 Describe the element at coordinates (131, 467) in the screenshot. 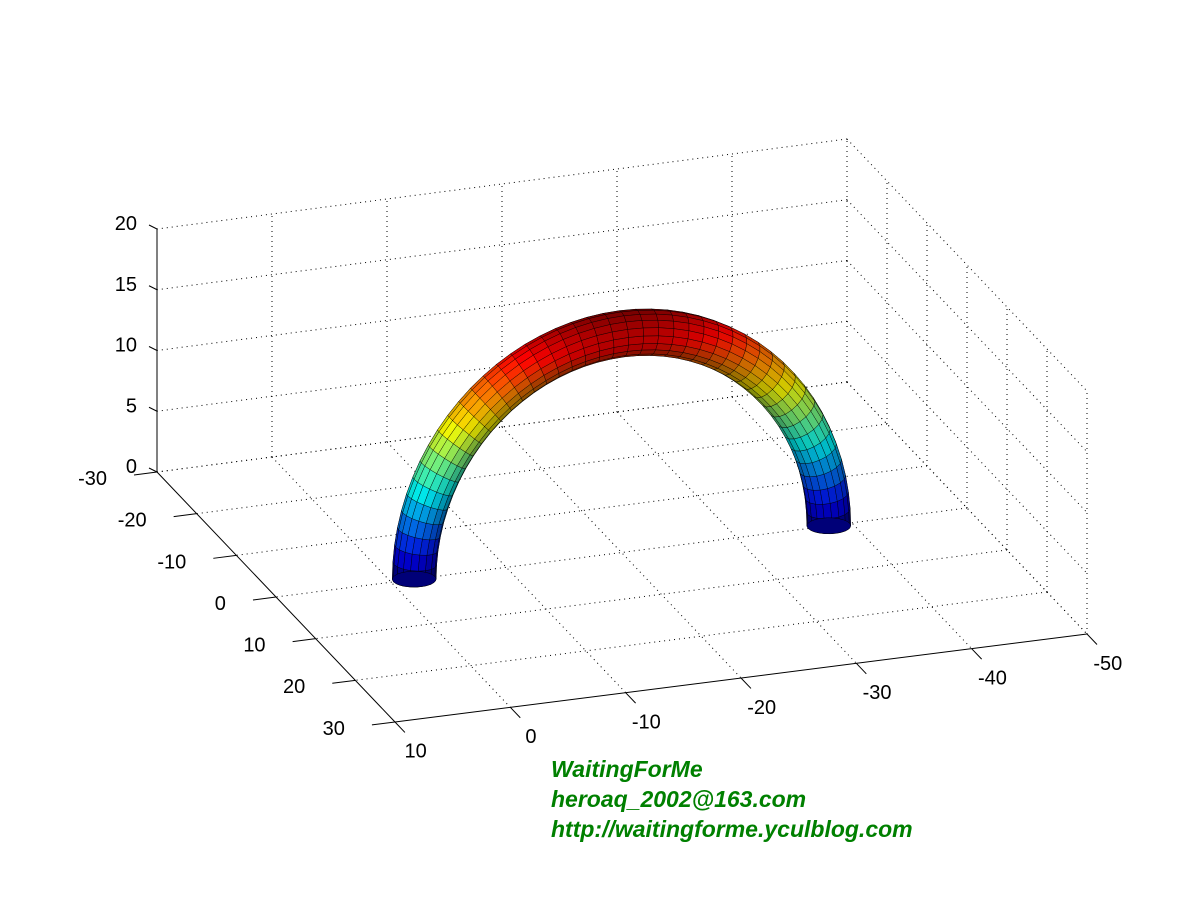

I see `z-tick-label: 0` at that location.